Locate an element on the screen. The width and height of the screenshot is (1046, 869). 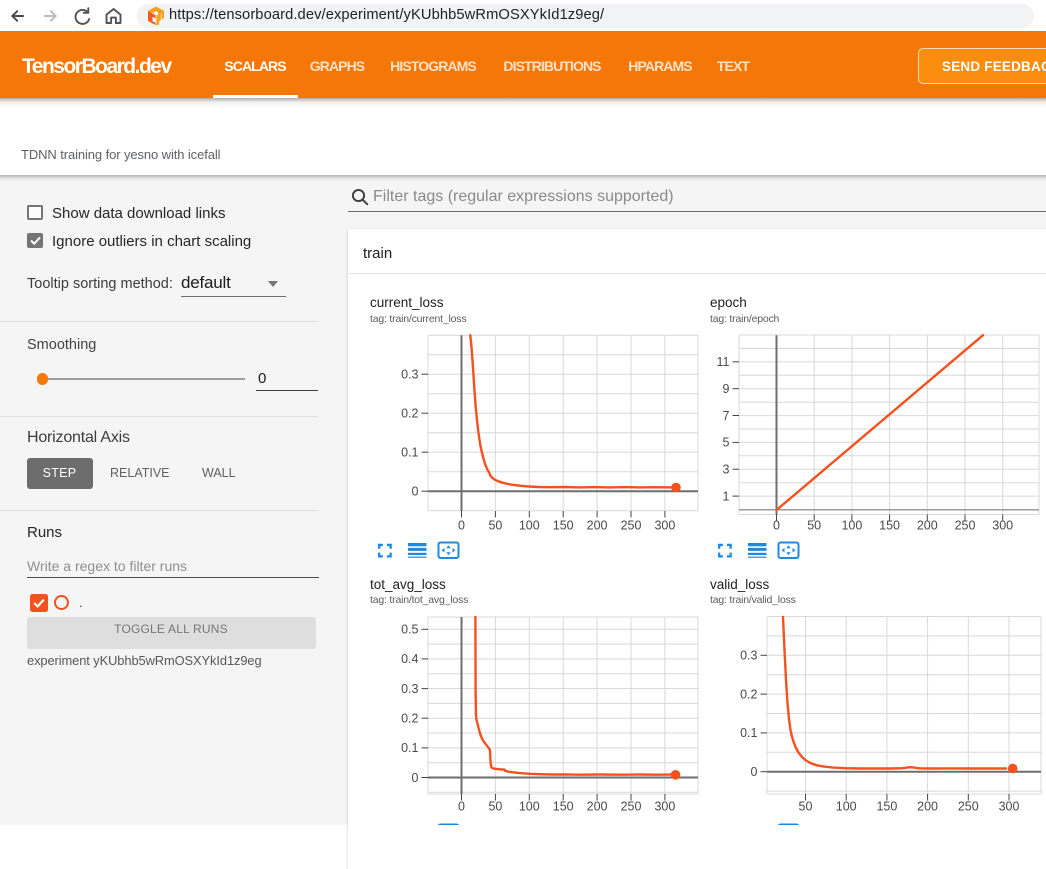
svg-text: 0.5 is located at coordinates (409, 630).